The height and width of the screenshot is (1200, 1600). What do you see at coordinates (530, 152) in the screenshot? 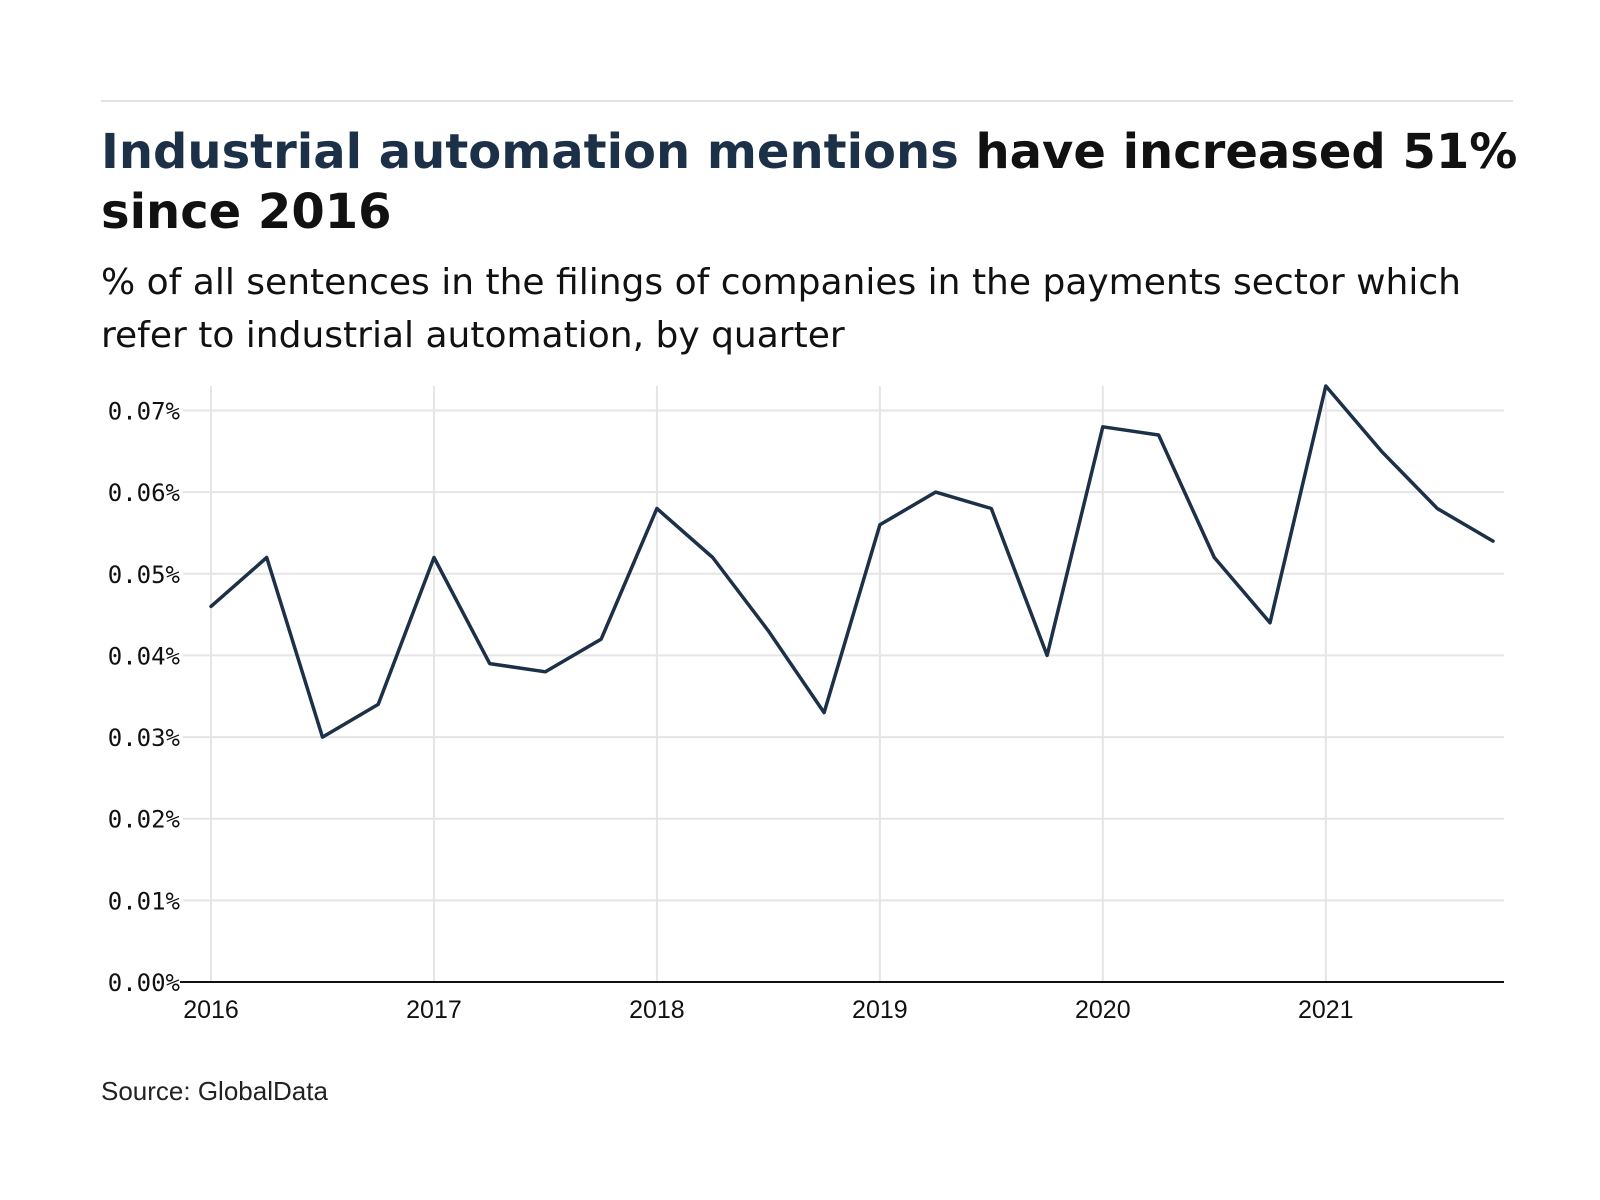
I see `headline-highlight: Industrial automation mentions` at bounding box center [530, 152].